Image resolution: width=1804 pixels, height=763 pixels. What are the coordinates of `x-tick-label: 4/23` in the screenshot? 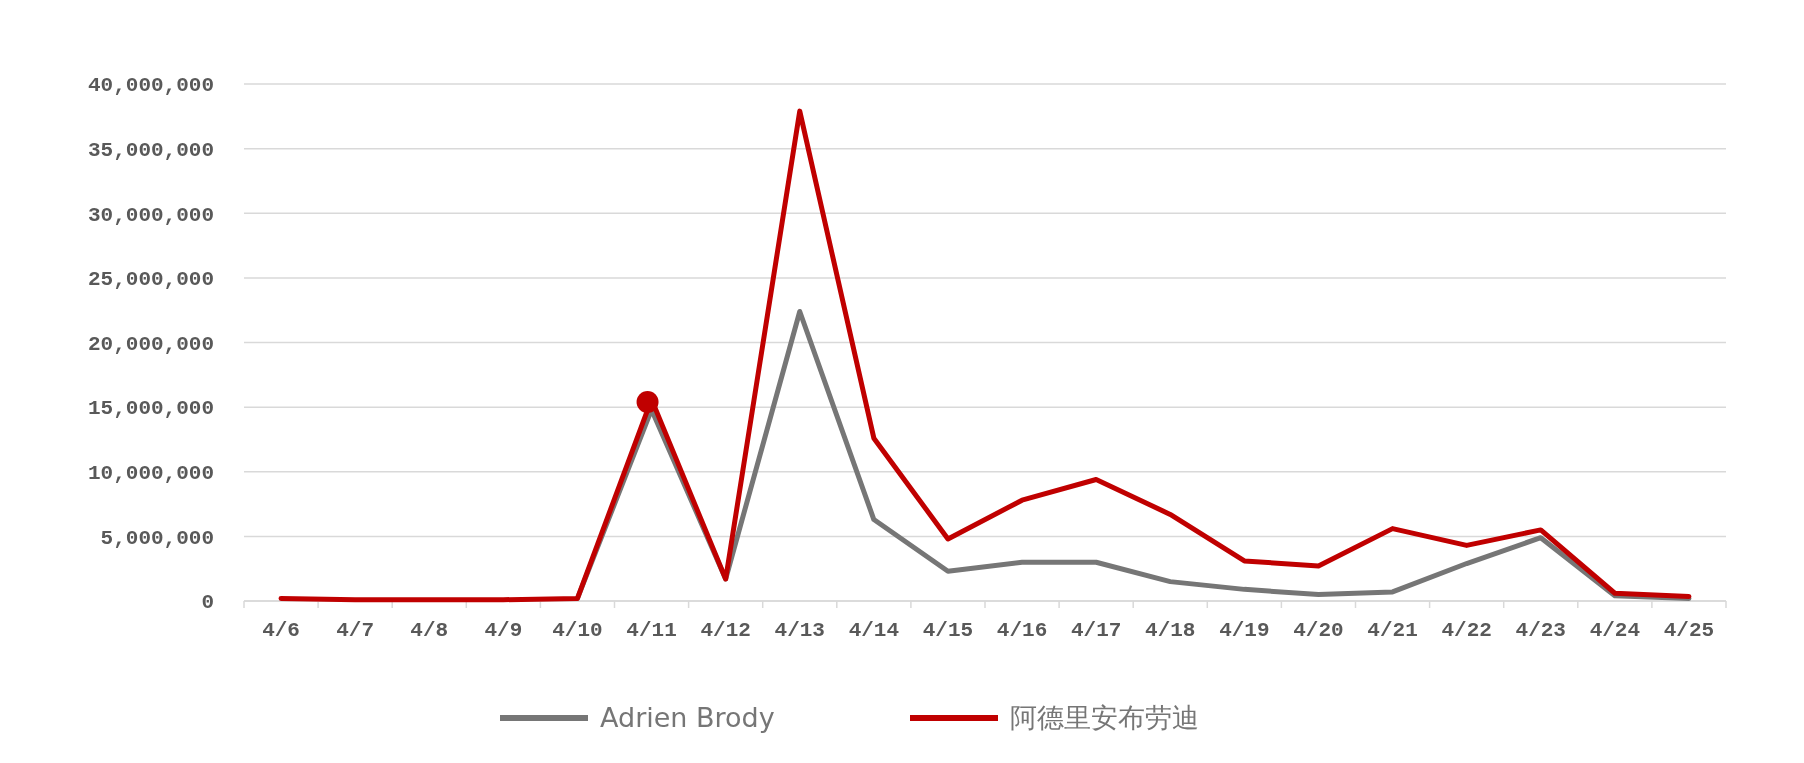 It's located at (1540, 630).